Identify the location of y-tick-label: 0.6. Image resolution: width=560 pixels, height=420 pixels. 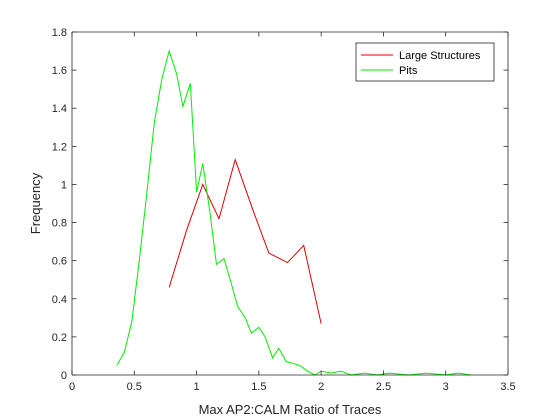
(59, 262).